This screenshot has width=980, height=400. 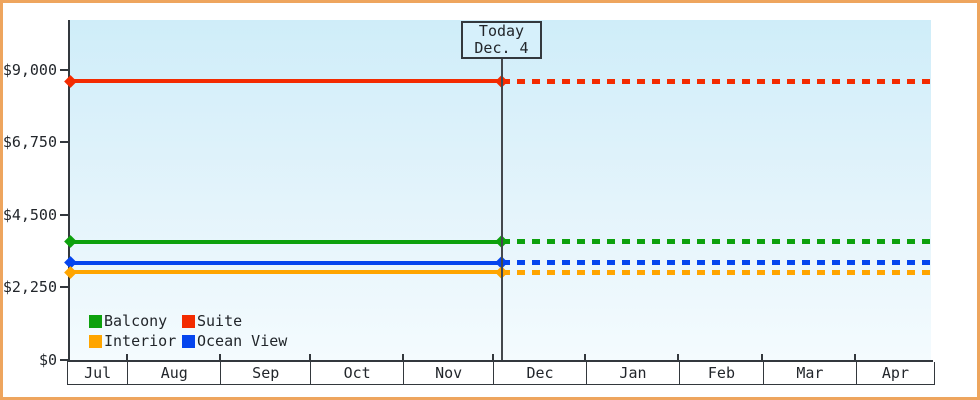 I want to click on legend: Balcony Suite Interior Ocean View, so click(x=188, y=331).